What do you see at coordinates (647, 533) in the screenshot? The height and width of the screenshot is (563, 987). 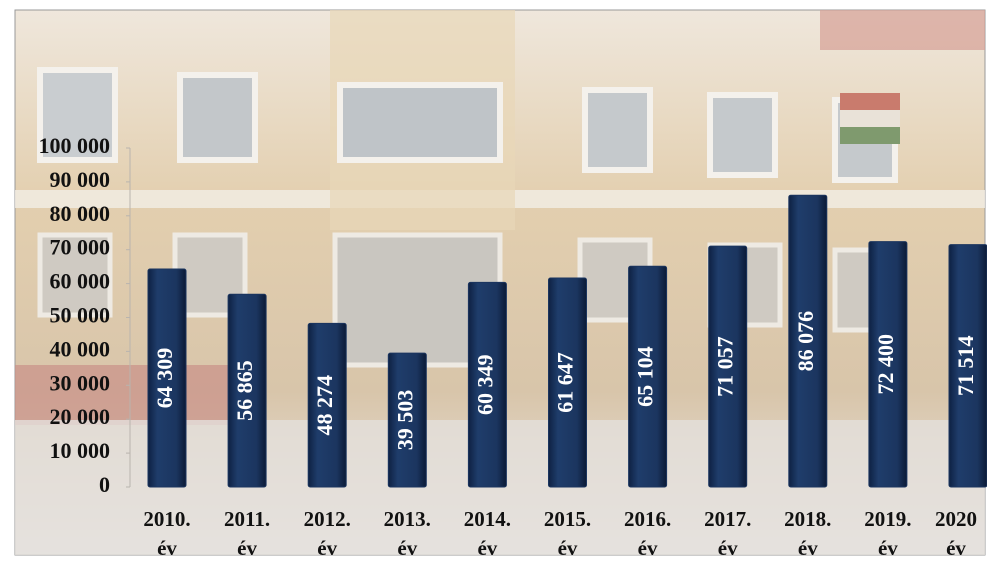 I see `x-tick-label: 2016. év` at bounding box center [647, 533].